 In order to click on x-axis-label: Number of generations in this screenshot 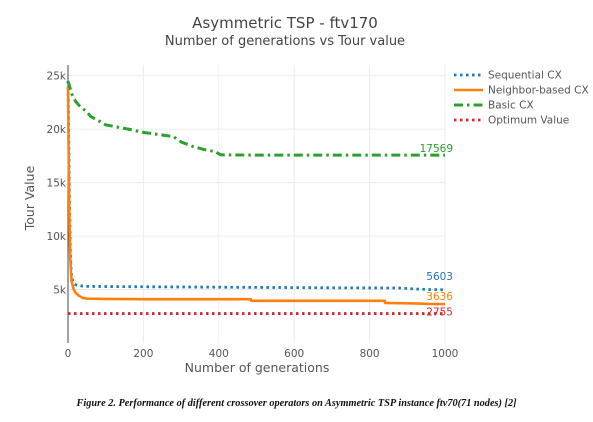, I will do `click(257, 367)`.